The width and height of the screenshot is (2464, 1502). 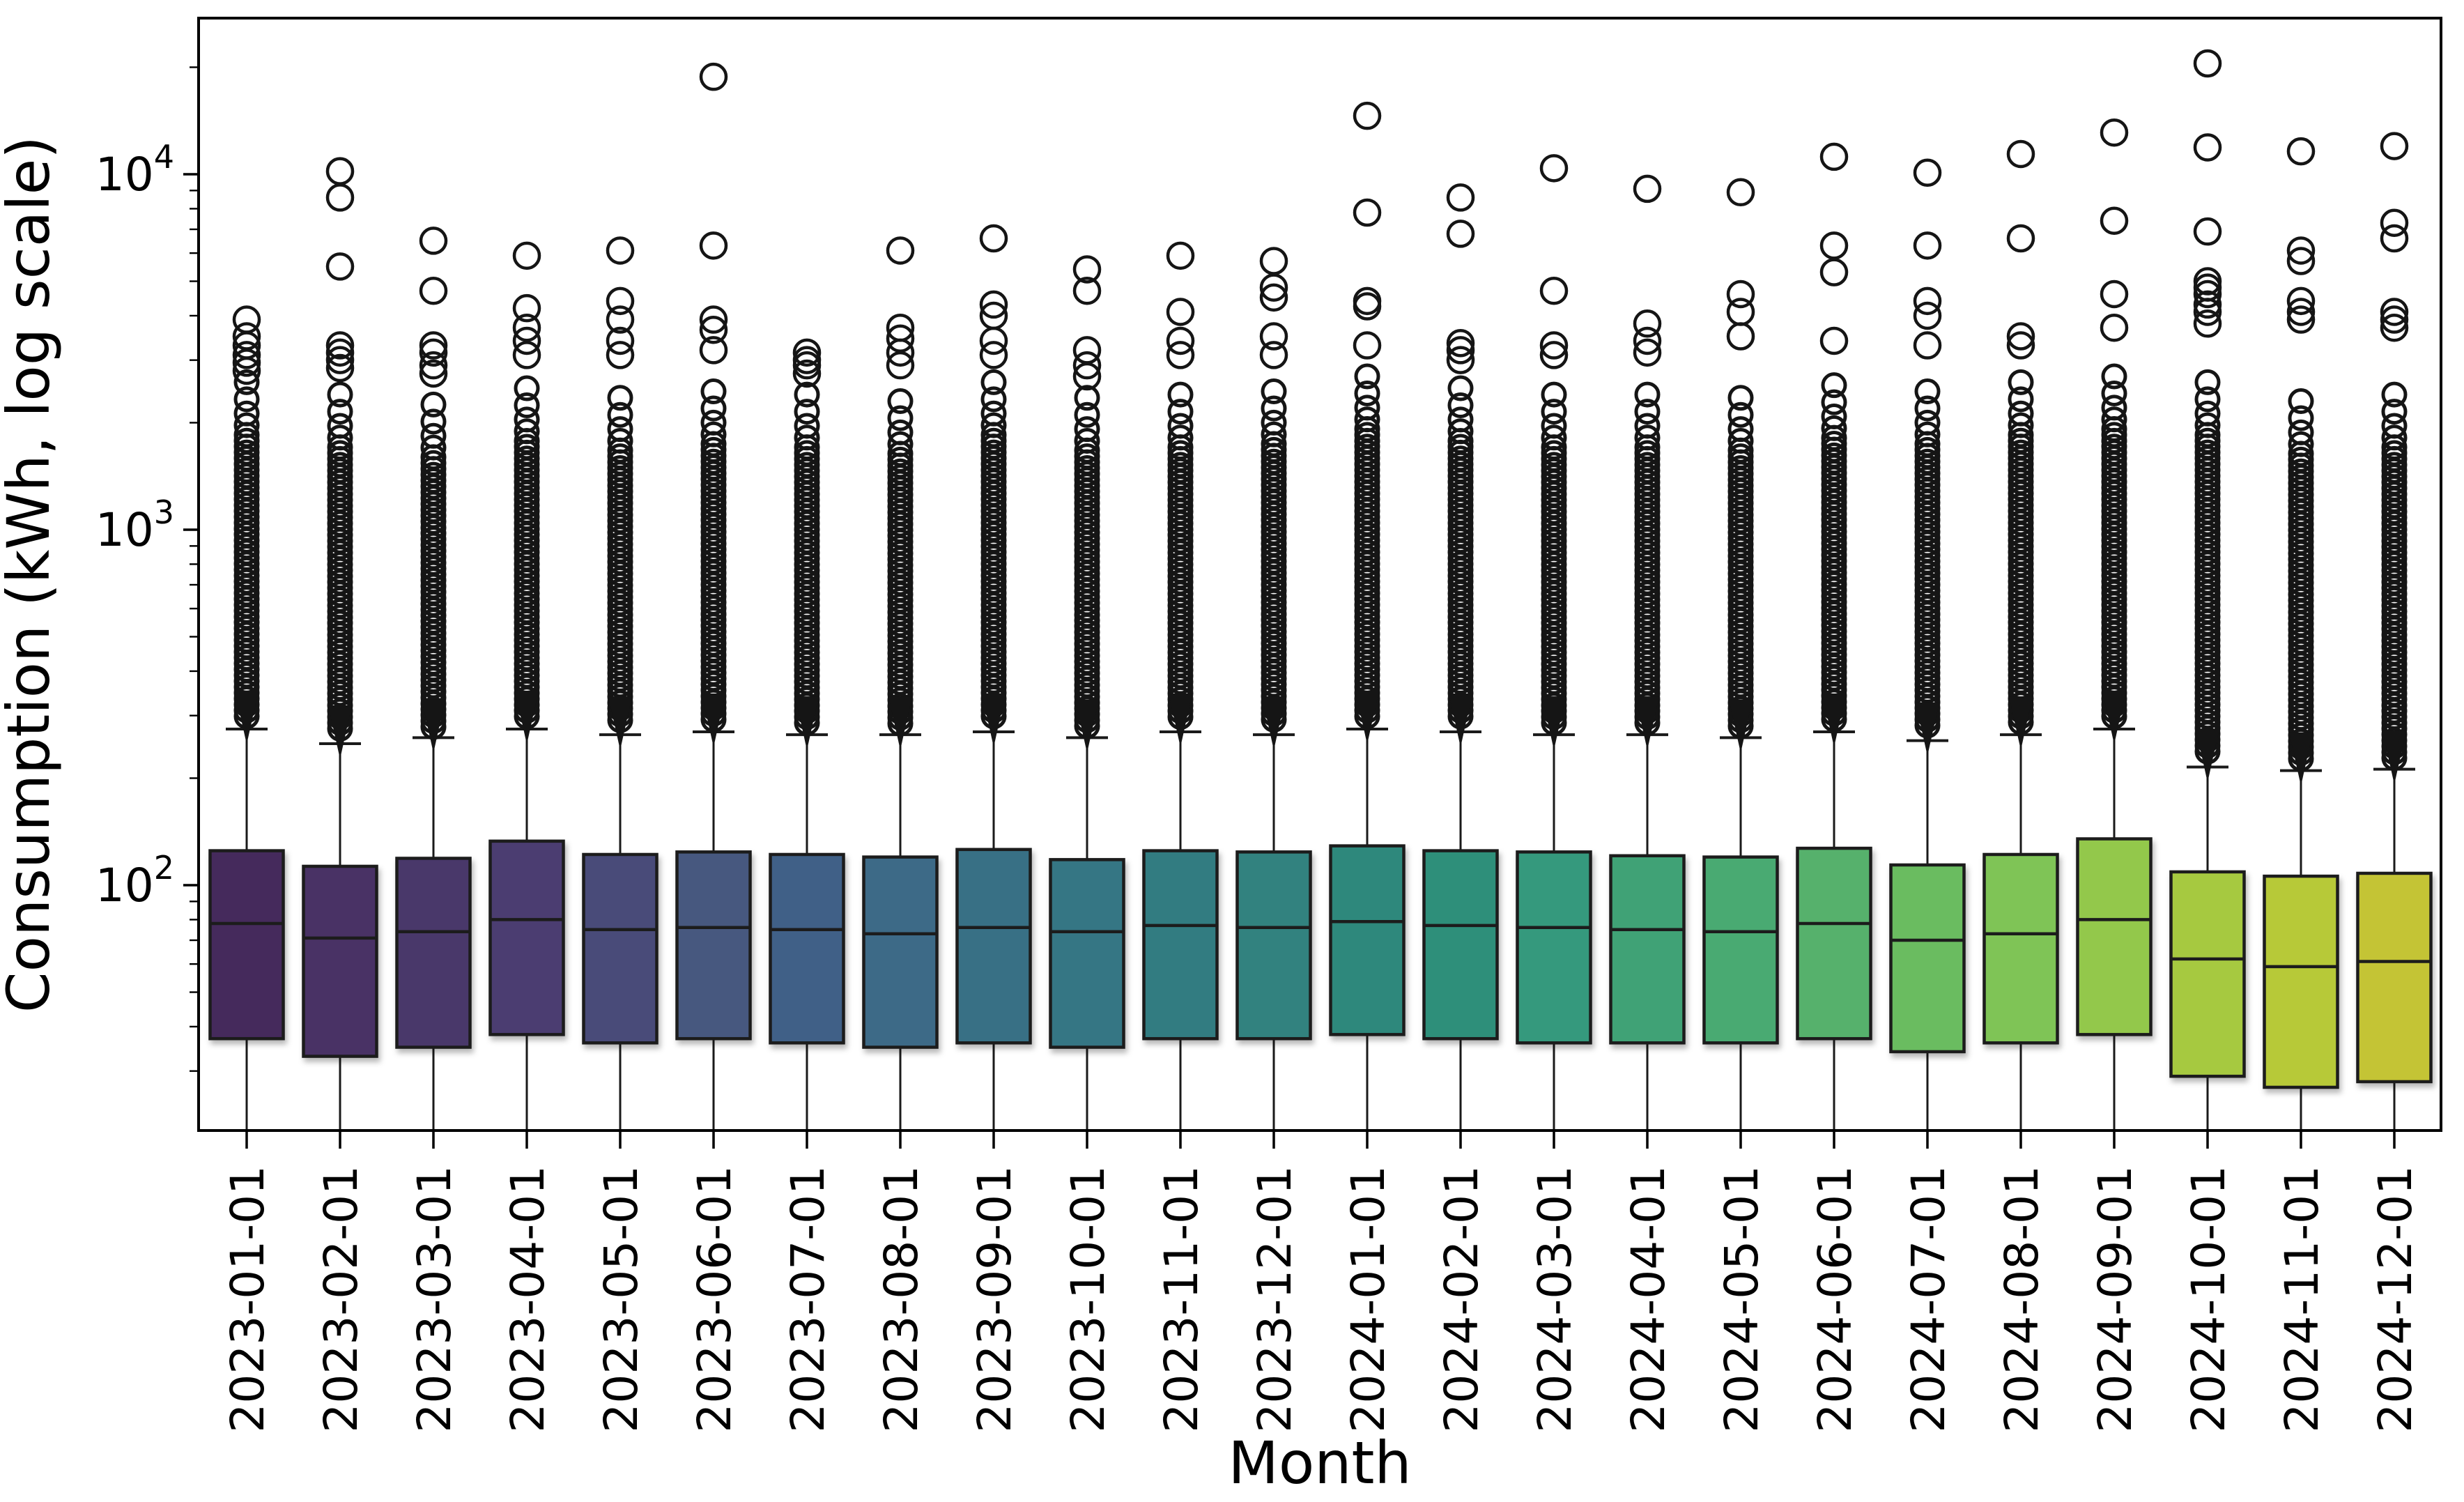 I want to click on x-tick-label: 2024-10-01, so click(x=2208, y=1299).